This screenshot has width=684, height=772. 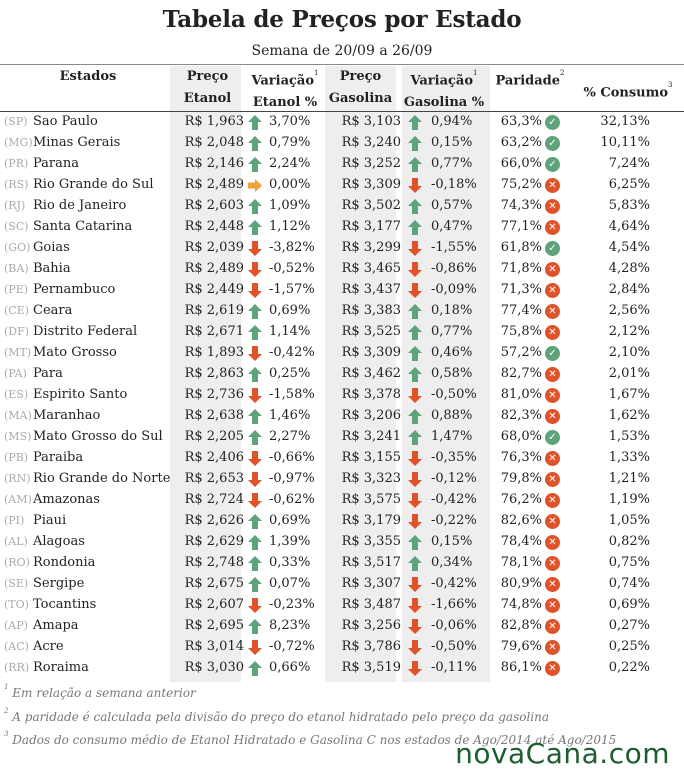 I want to click on gasoline-variation: 0,88%, so click(x=452, y=415).